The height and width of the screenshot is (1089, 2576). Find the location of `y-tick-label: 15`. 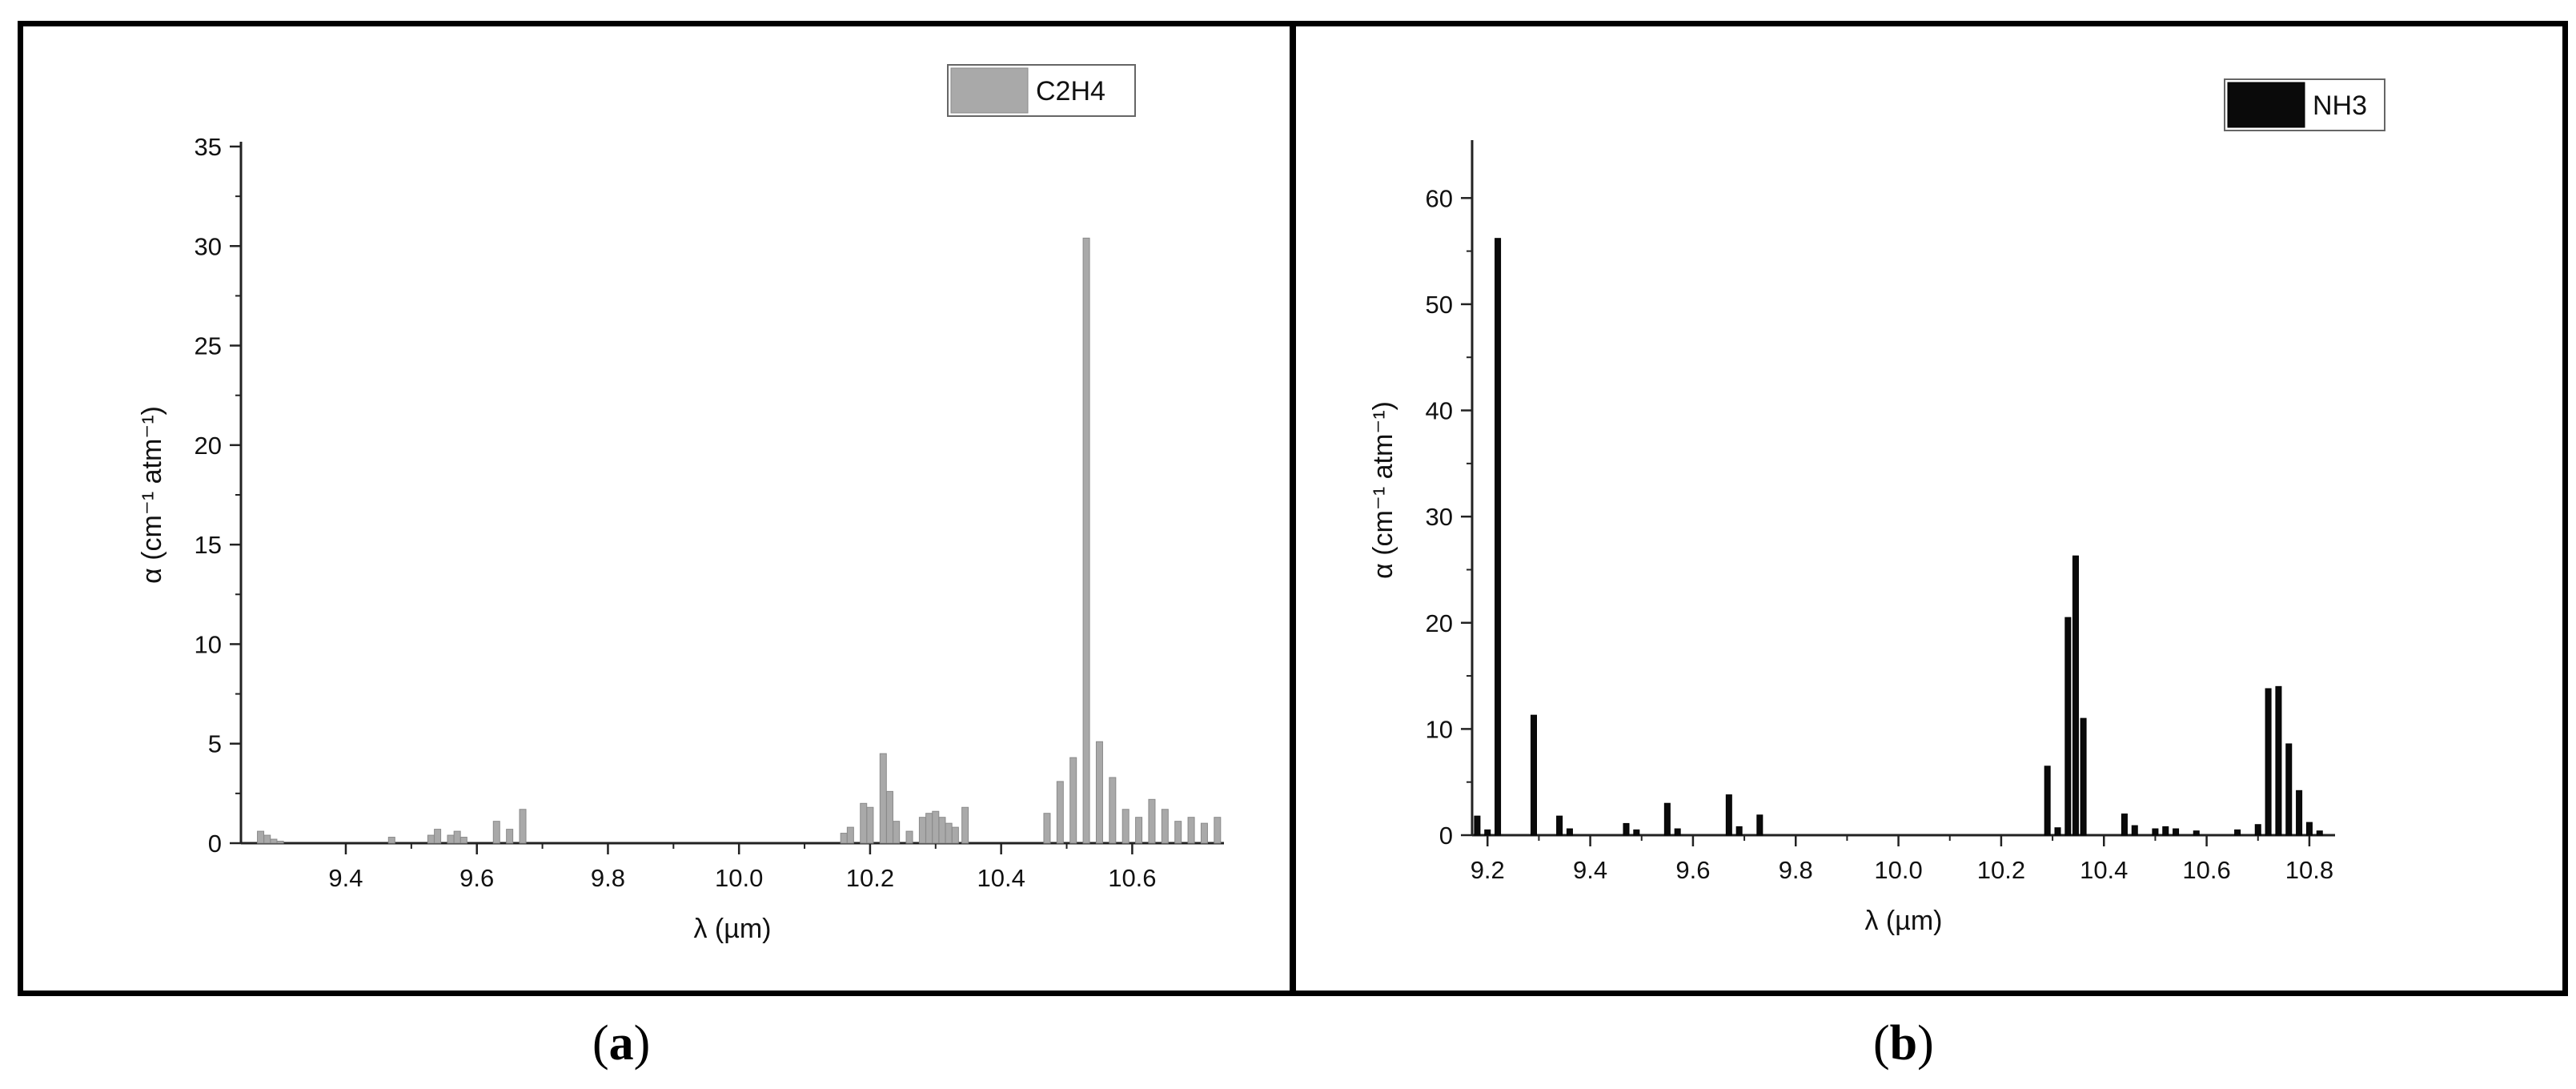

y-tick-label: 15 is located at coordinates (209, 545).